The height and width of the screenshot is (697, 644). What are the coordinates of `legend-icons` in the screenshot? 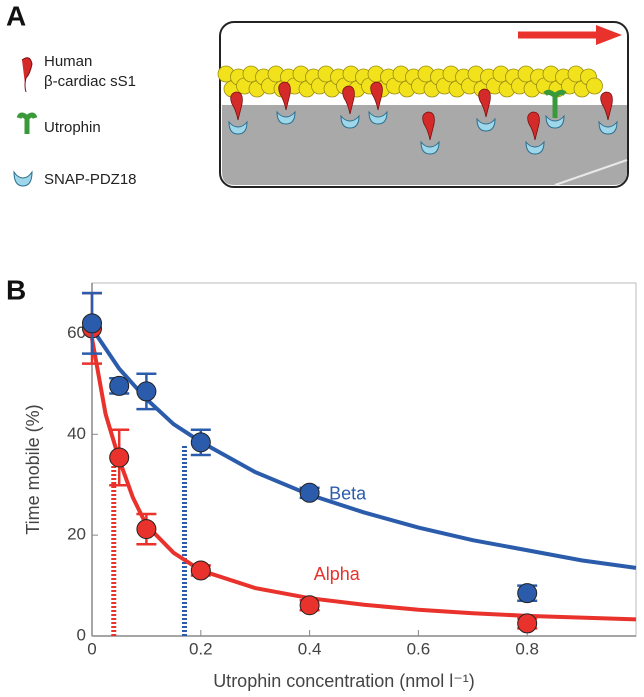 It's located at (25, 122).